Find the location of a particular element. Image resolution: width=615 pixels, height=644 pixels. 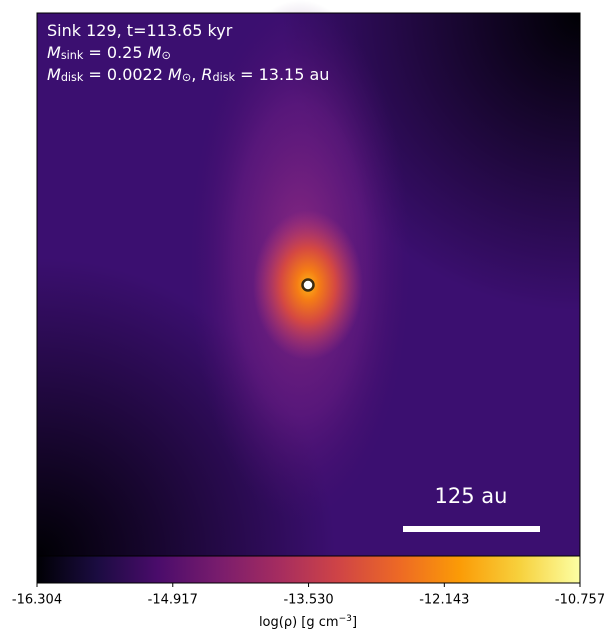

colorbar-tick-label: -16.304 is located at coordinates (37, 600).